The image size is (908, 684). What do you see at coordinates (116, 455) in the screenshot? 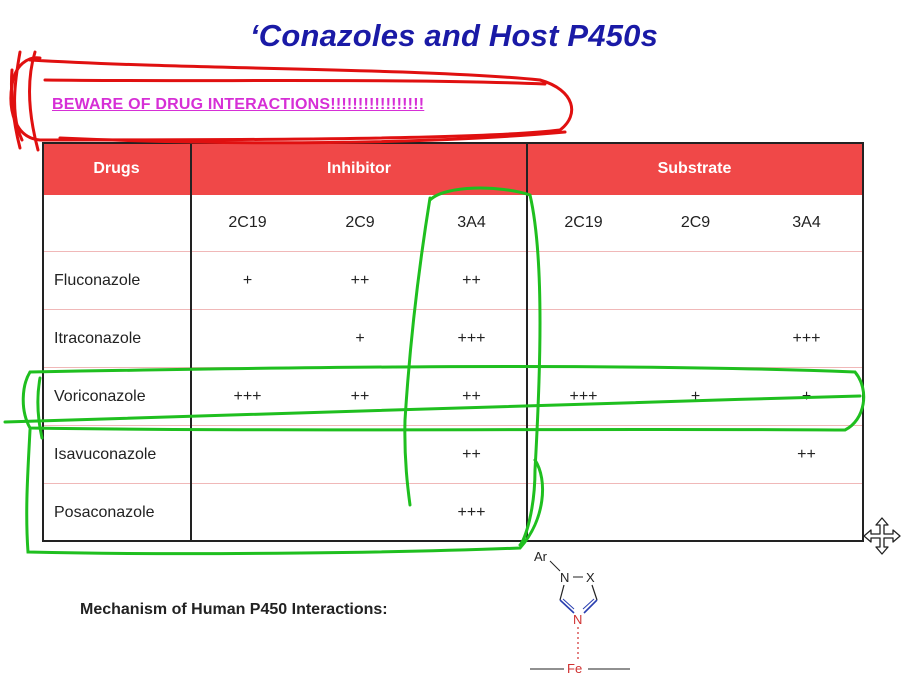
I see `drug-name: Isavuconazole` at bounding box center [116, 455].